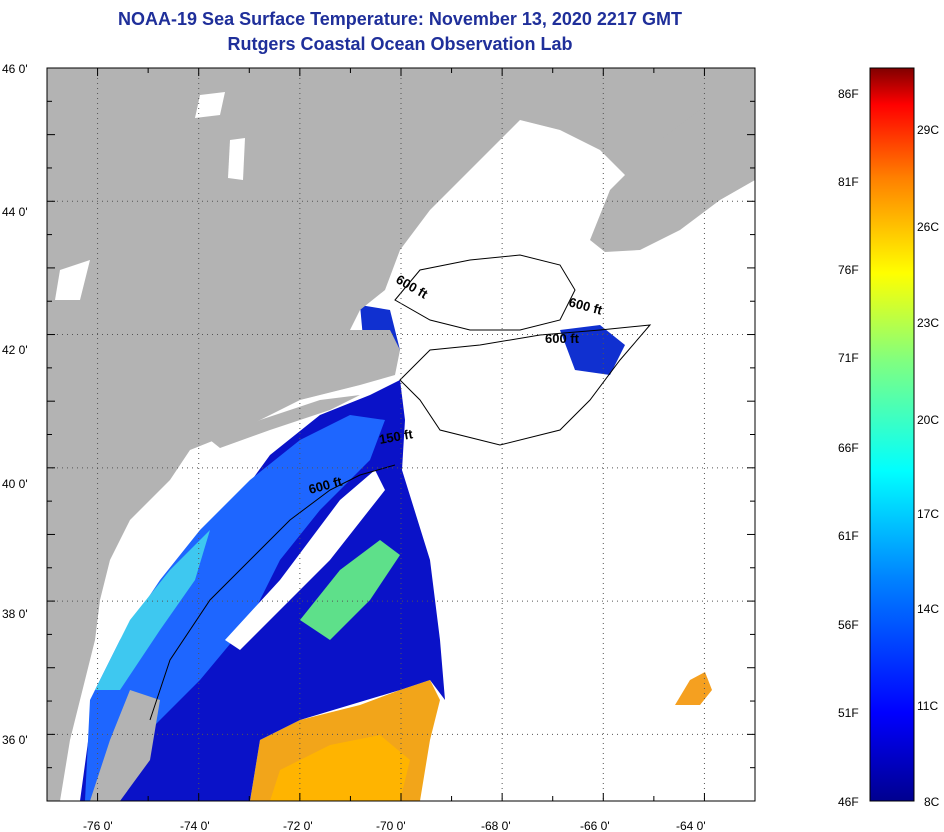 The width and height of the screenshot is (944, 832). What do you see at coordinates (595, 825) in the screenshot?
I see `lon-label: -66 0'` at bounding box center [595, 825].